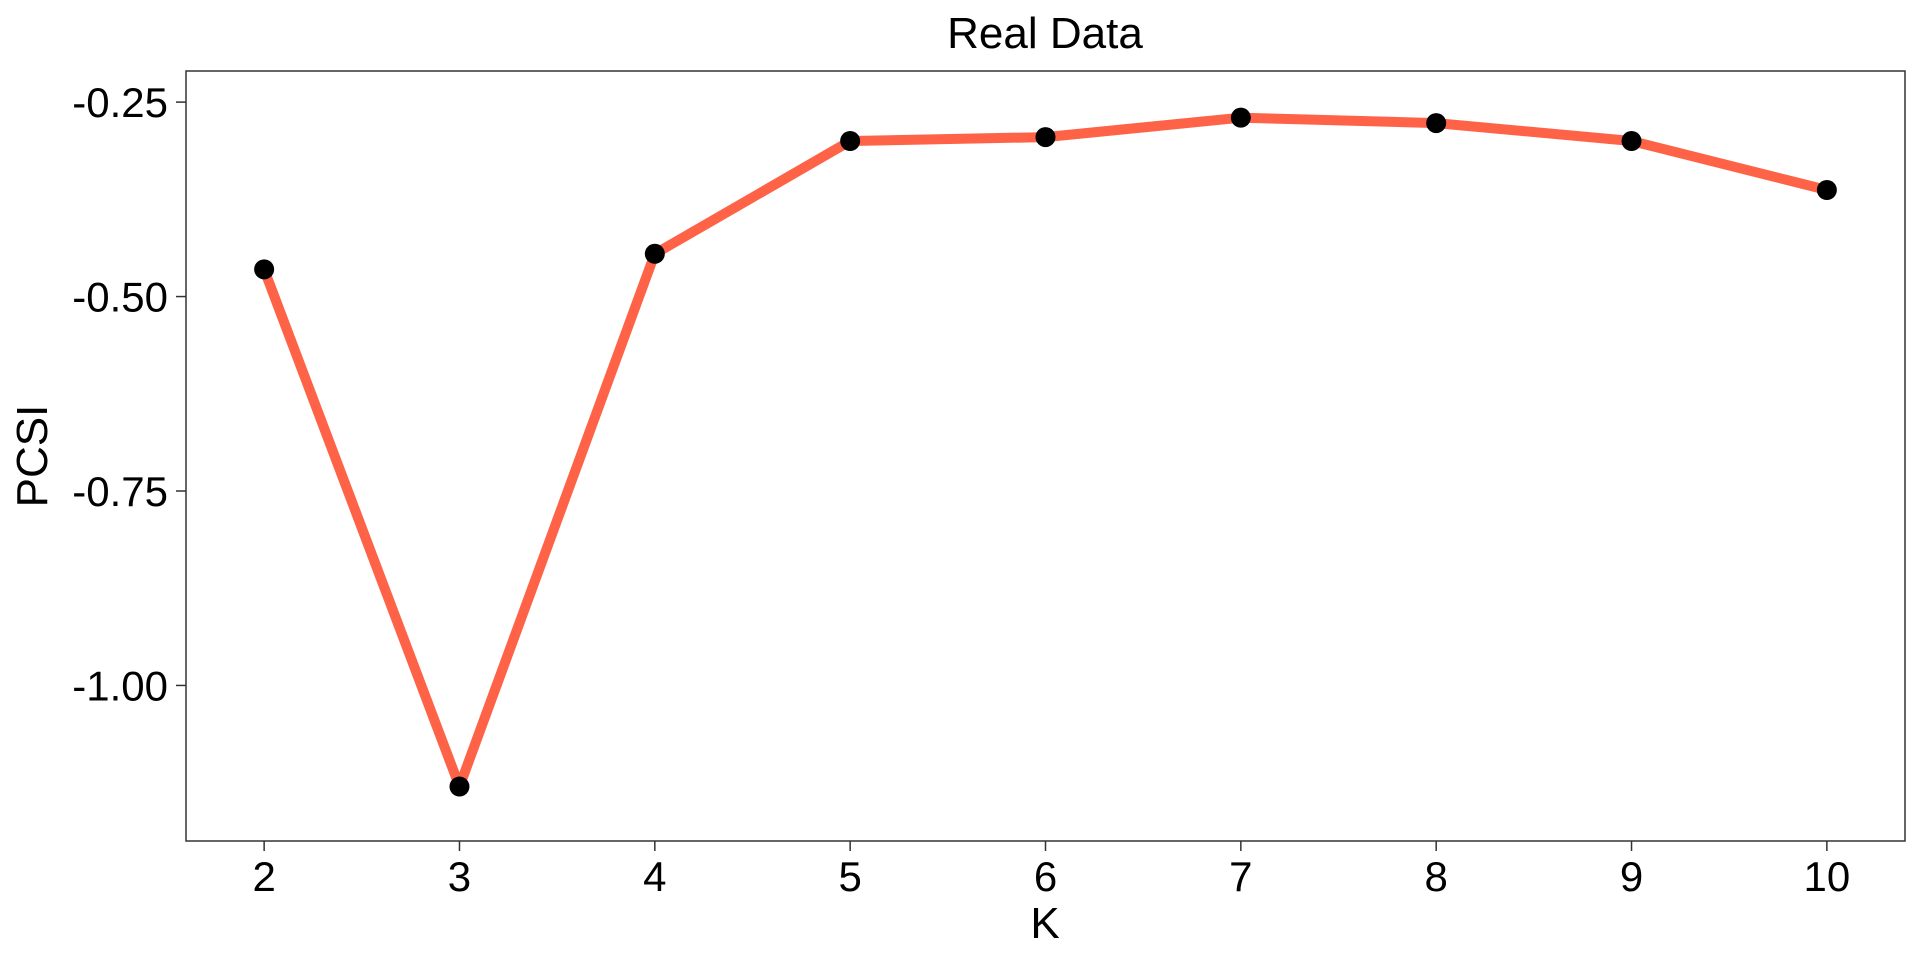 The width and height of the screenshot is (1920, 965). What do you see at coordinates (1045, 33) in the screenshot?
I see `chart-title: Real Data` at bounding box center [1045, 33].